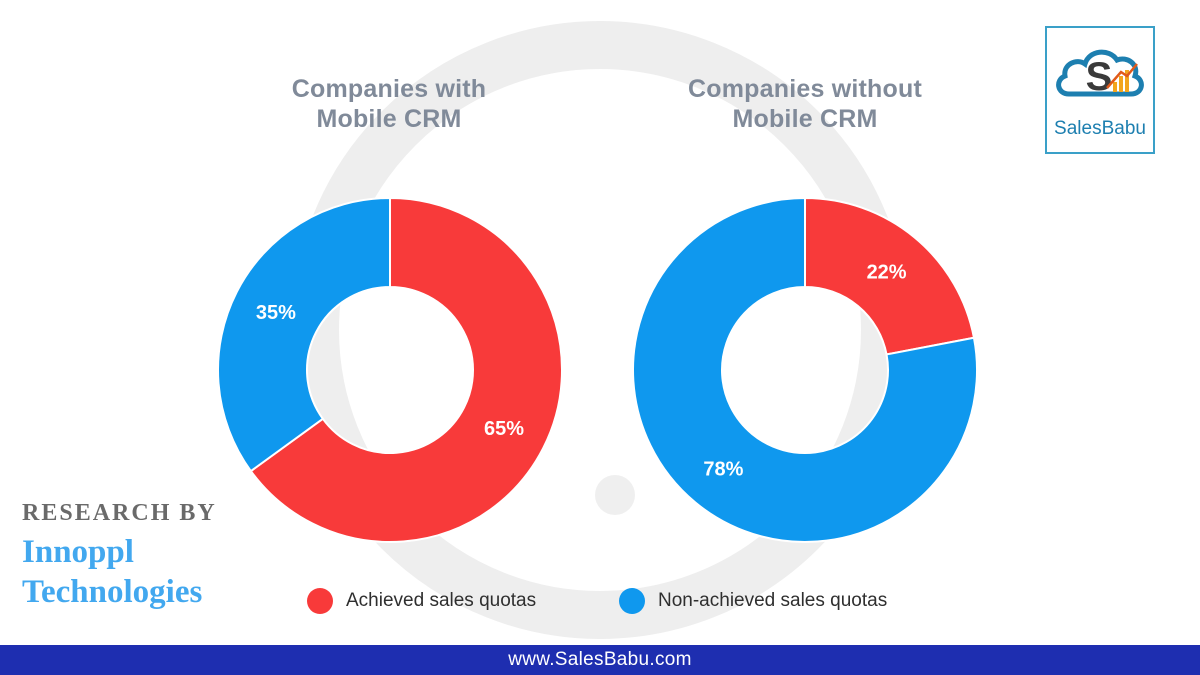  I want to click on research-company-name: Innoppl Technologies, so click(112, 572).